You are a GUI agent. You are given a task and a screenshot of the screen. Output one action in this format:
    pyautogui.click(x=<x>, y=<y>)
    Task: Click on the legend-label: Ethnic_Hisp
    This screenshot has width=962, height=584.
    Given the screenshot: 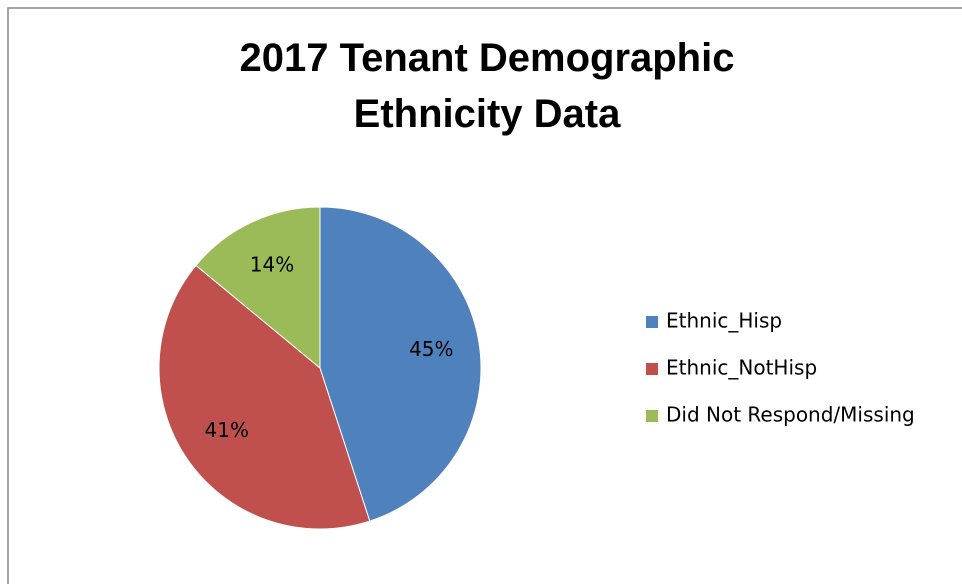 What is the action you would take?
    pyautogui.click(x=724, y=321)
    